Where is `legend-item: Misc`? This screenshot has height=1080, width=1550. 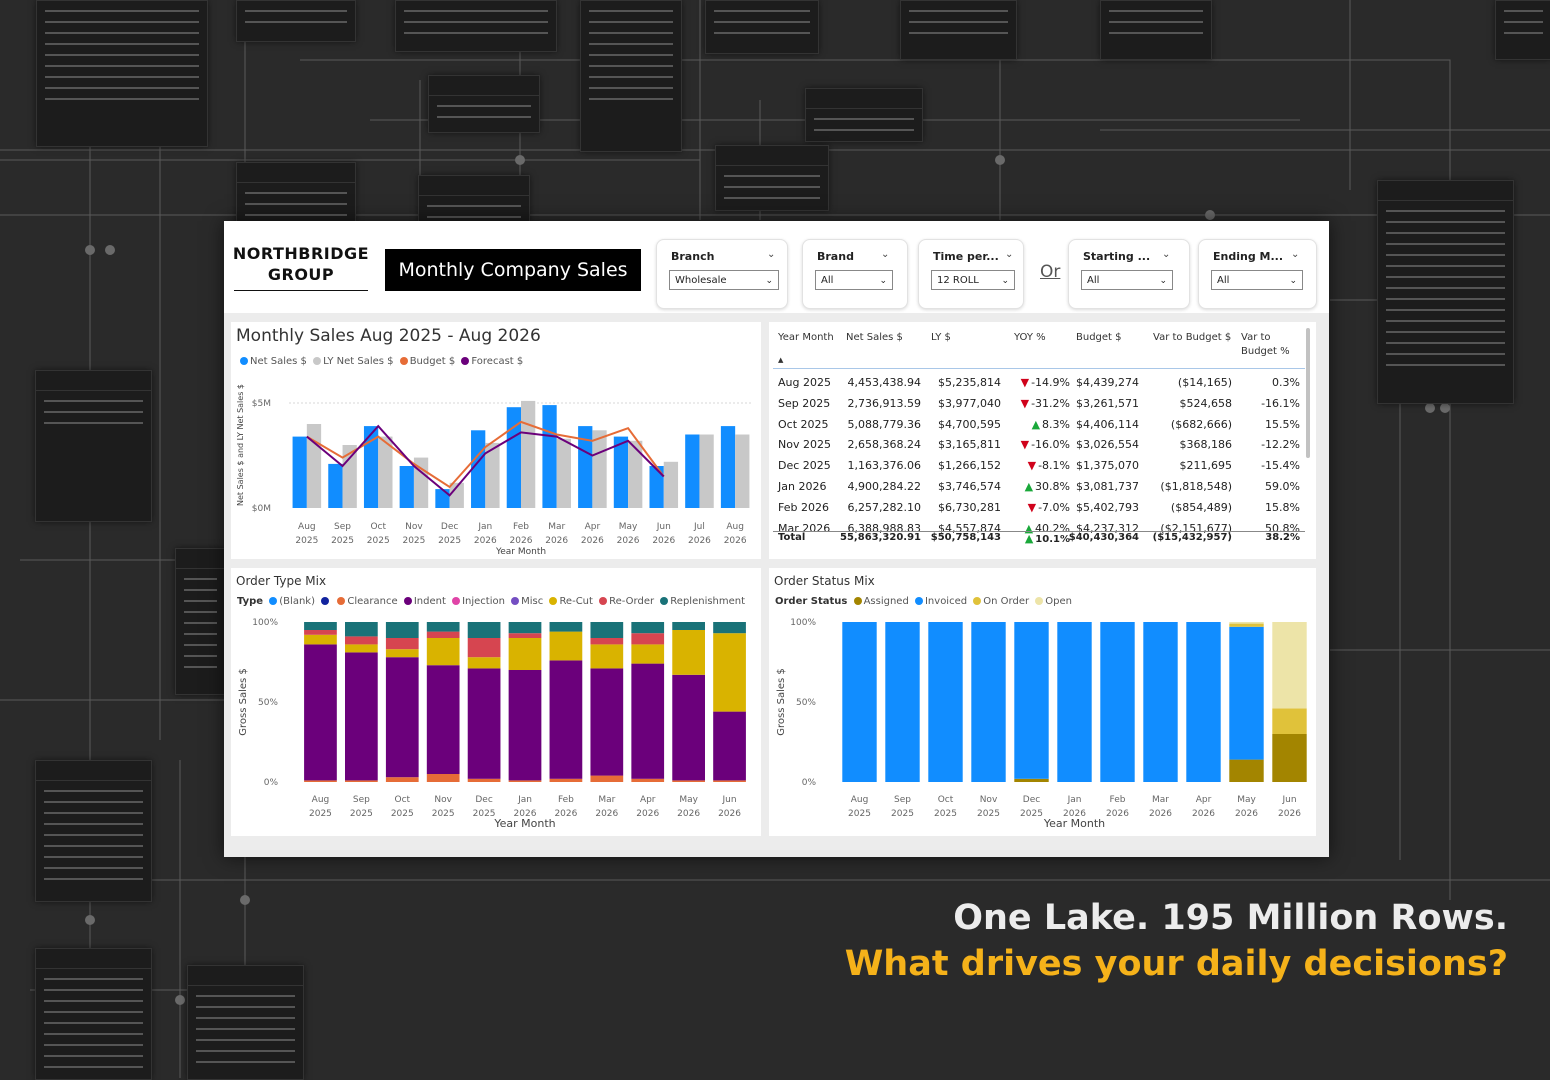 legend-item: Misc is located at coordinates (532, 601).